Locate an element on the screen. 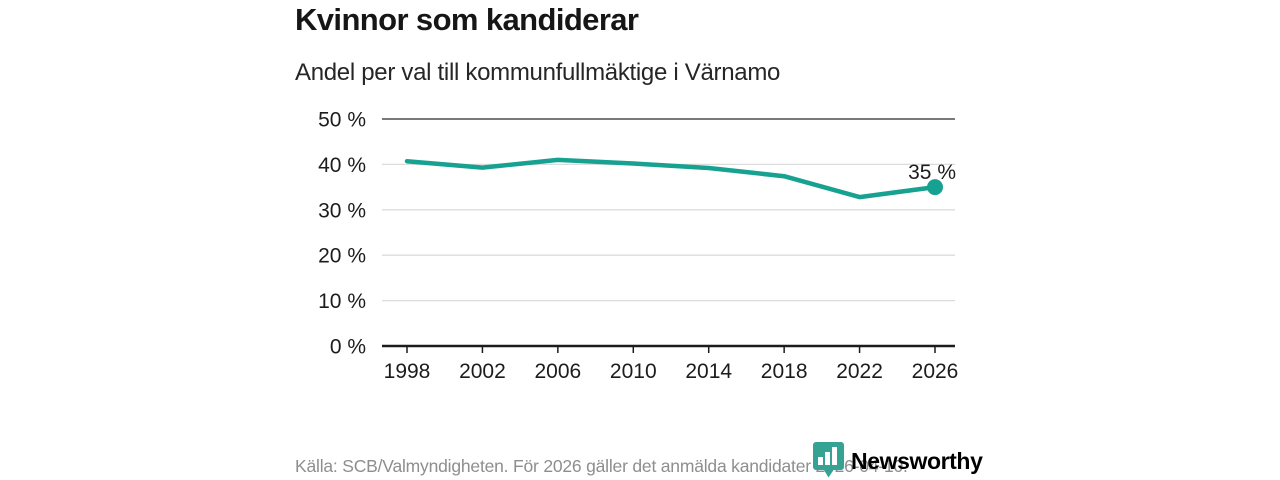 Image resolution: width=1280 pixels, height=480 pixels. chart-line is located at coordinates (671, 178).